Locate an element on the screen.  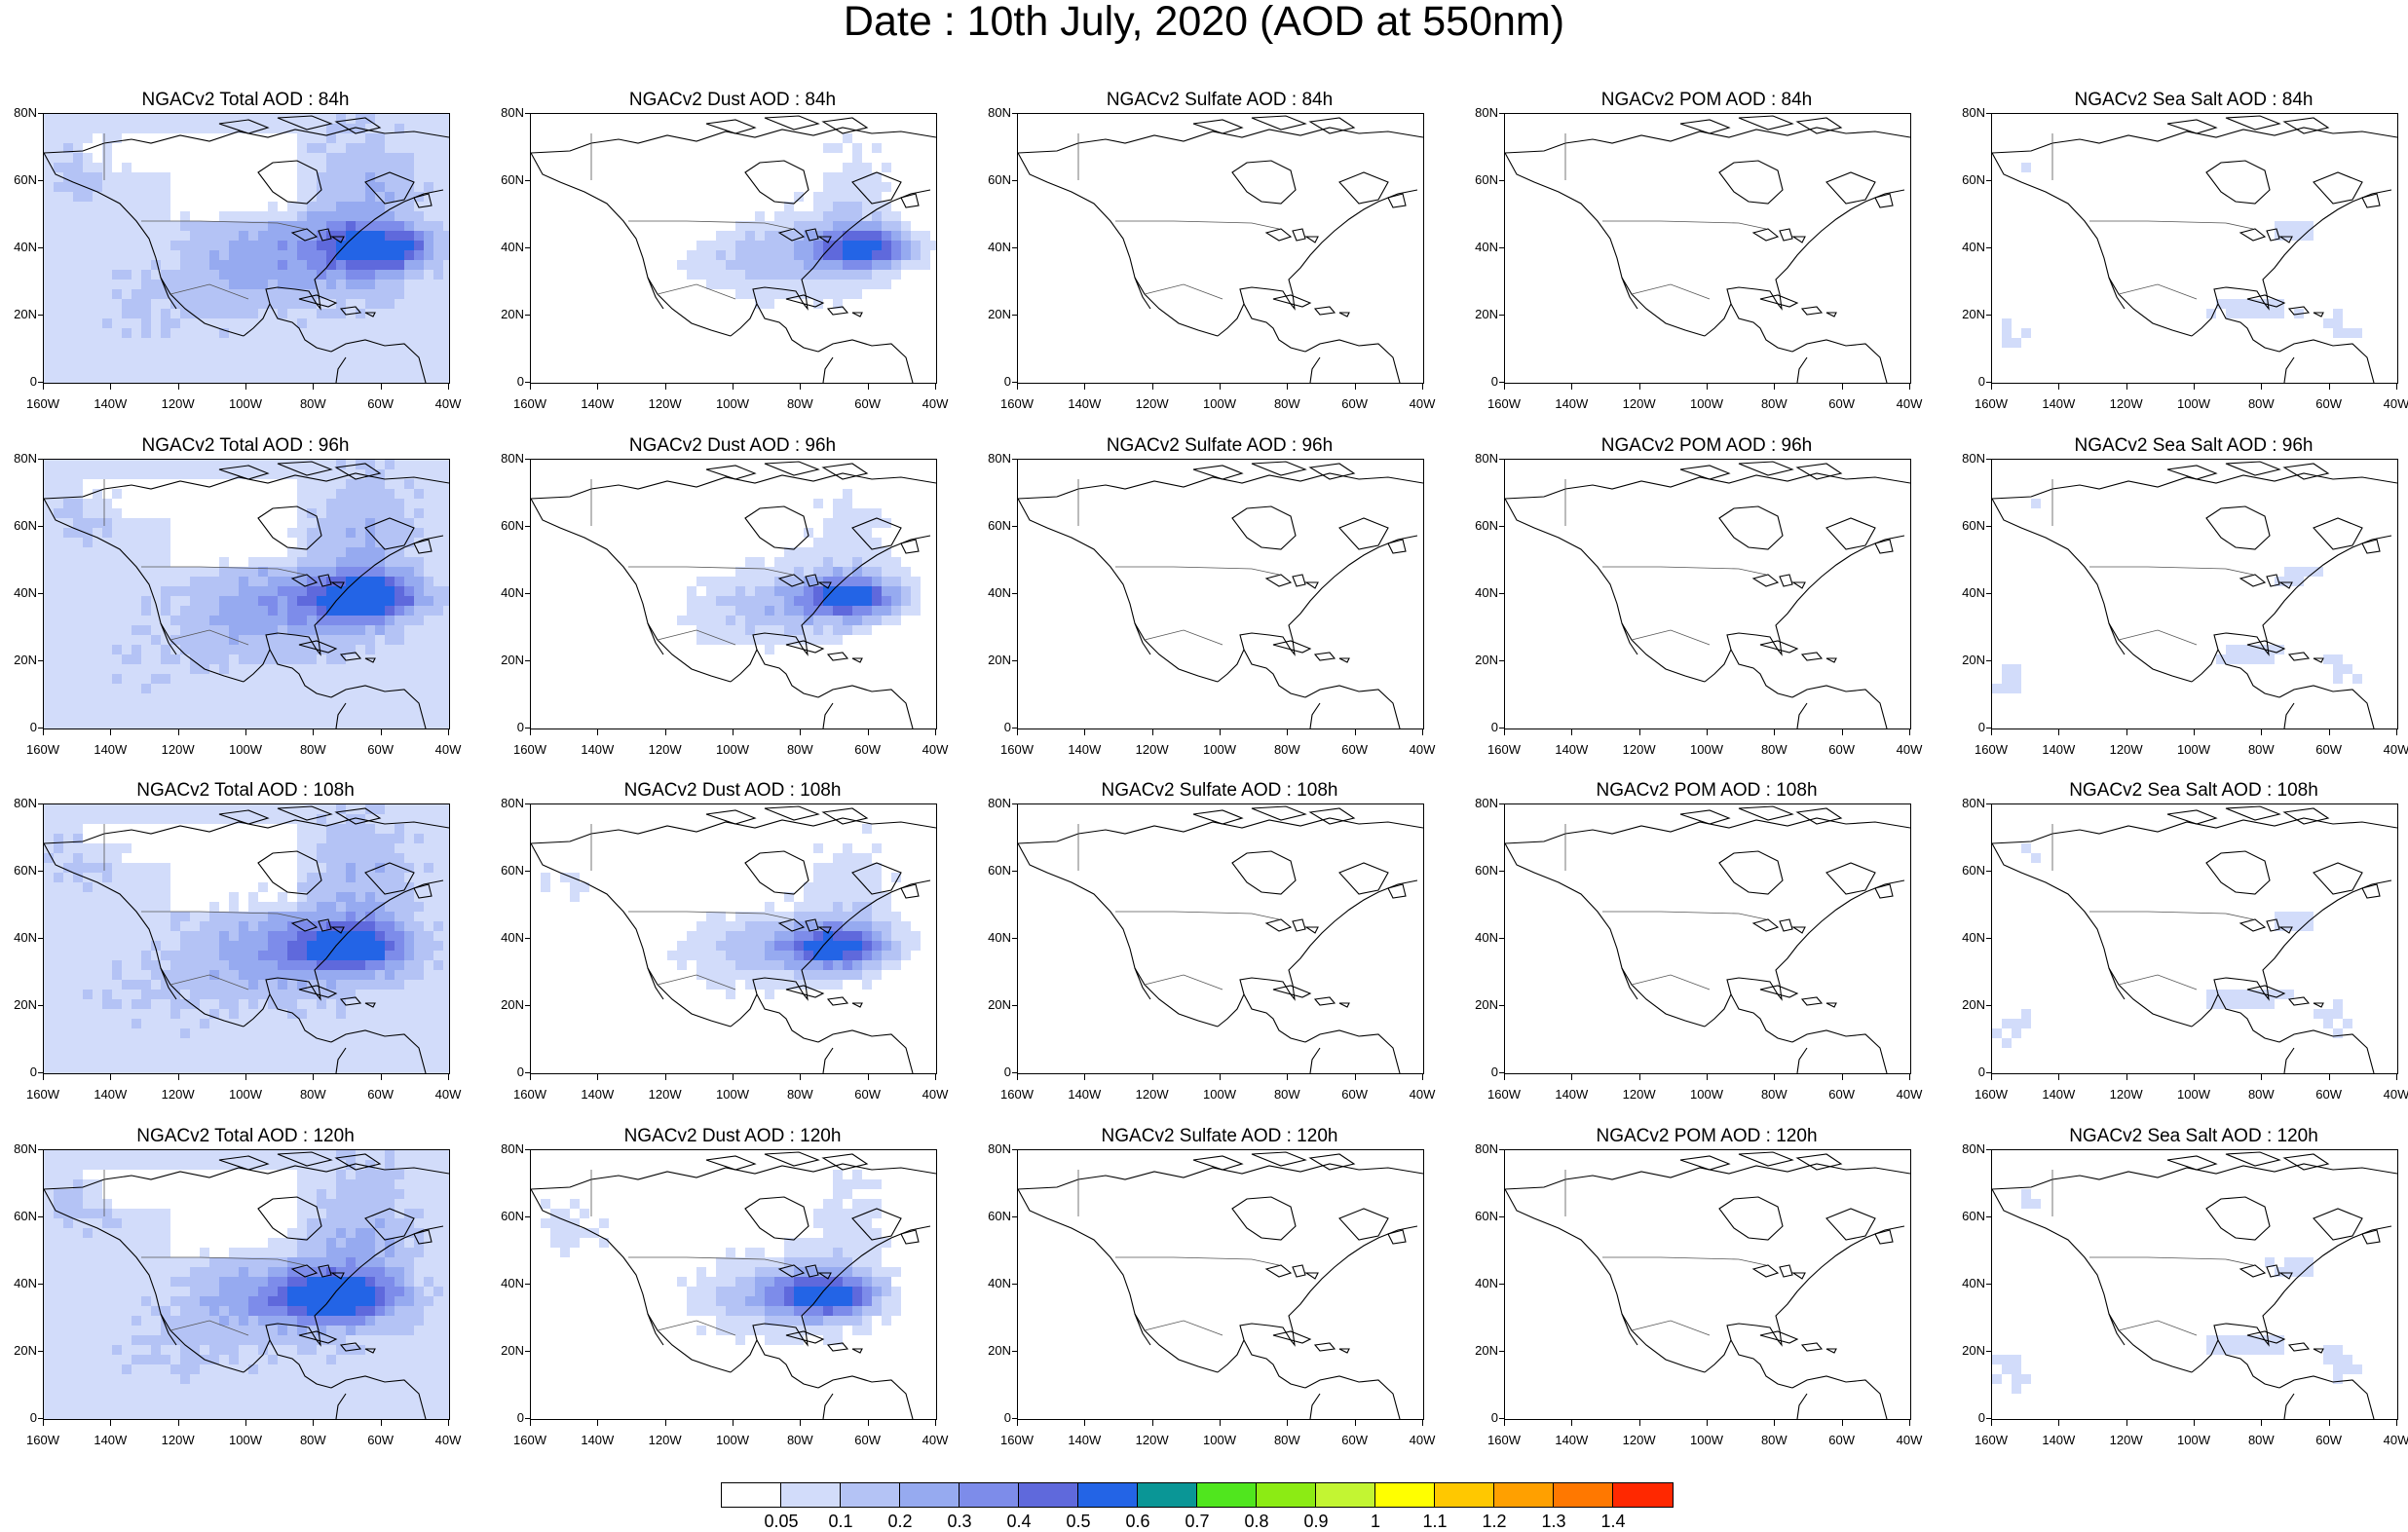
x-tick-label: 80W is located at coordinates (1774, 1095).